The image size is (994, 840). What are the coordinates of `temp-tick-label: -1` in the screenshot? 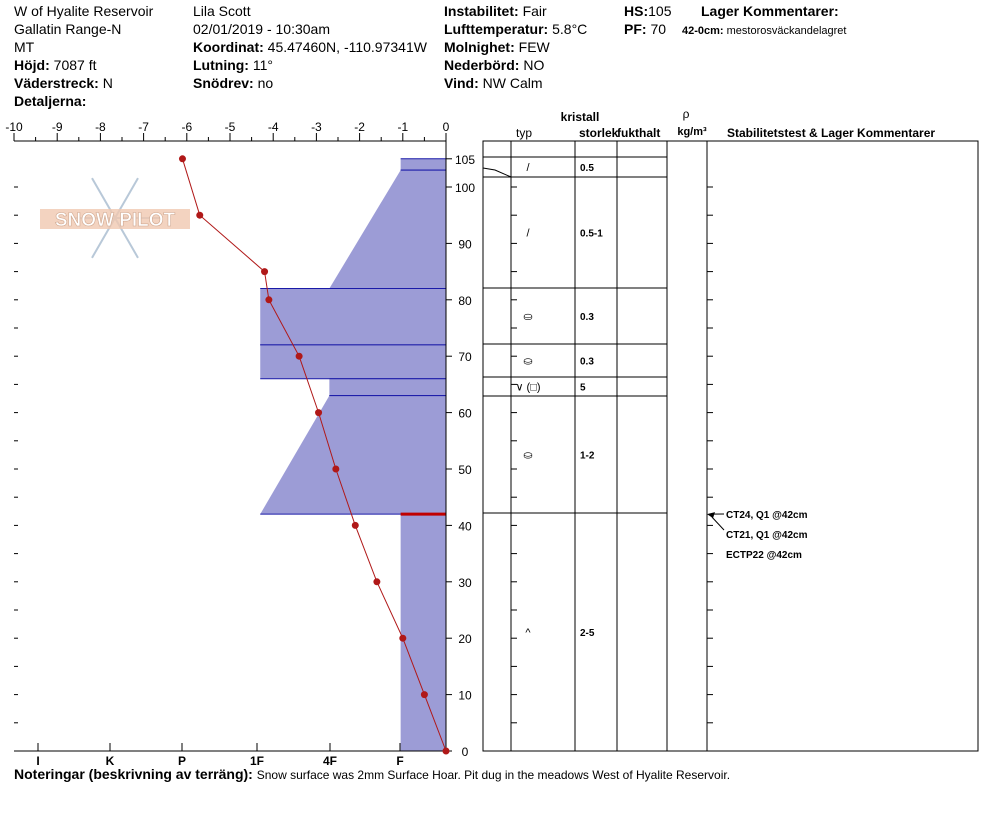 It's located at (402, 127).